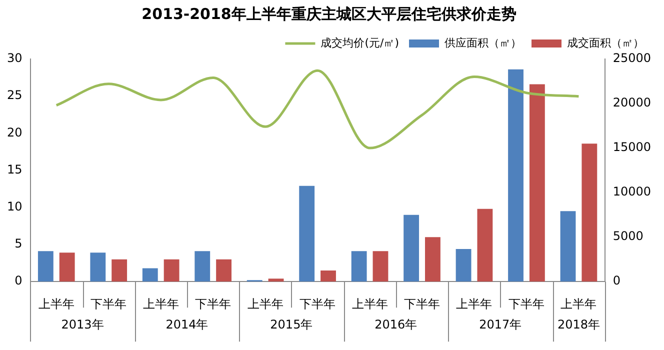  Describe the element at coordinates (632, 191) in the screenshot. I see `y2-tick-label: 10000` at that location.